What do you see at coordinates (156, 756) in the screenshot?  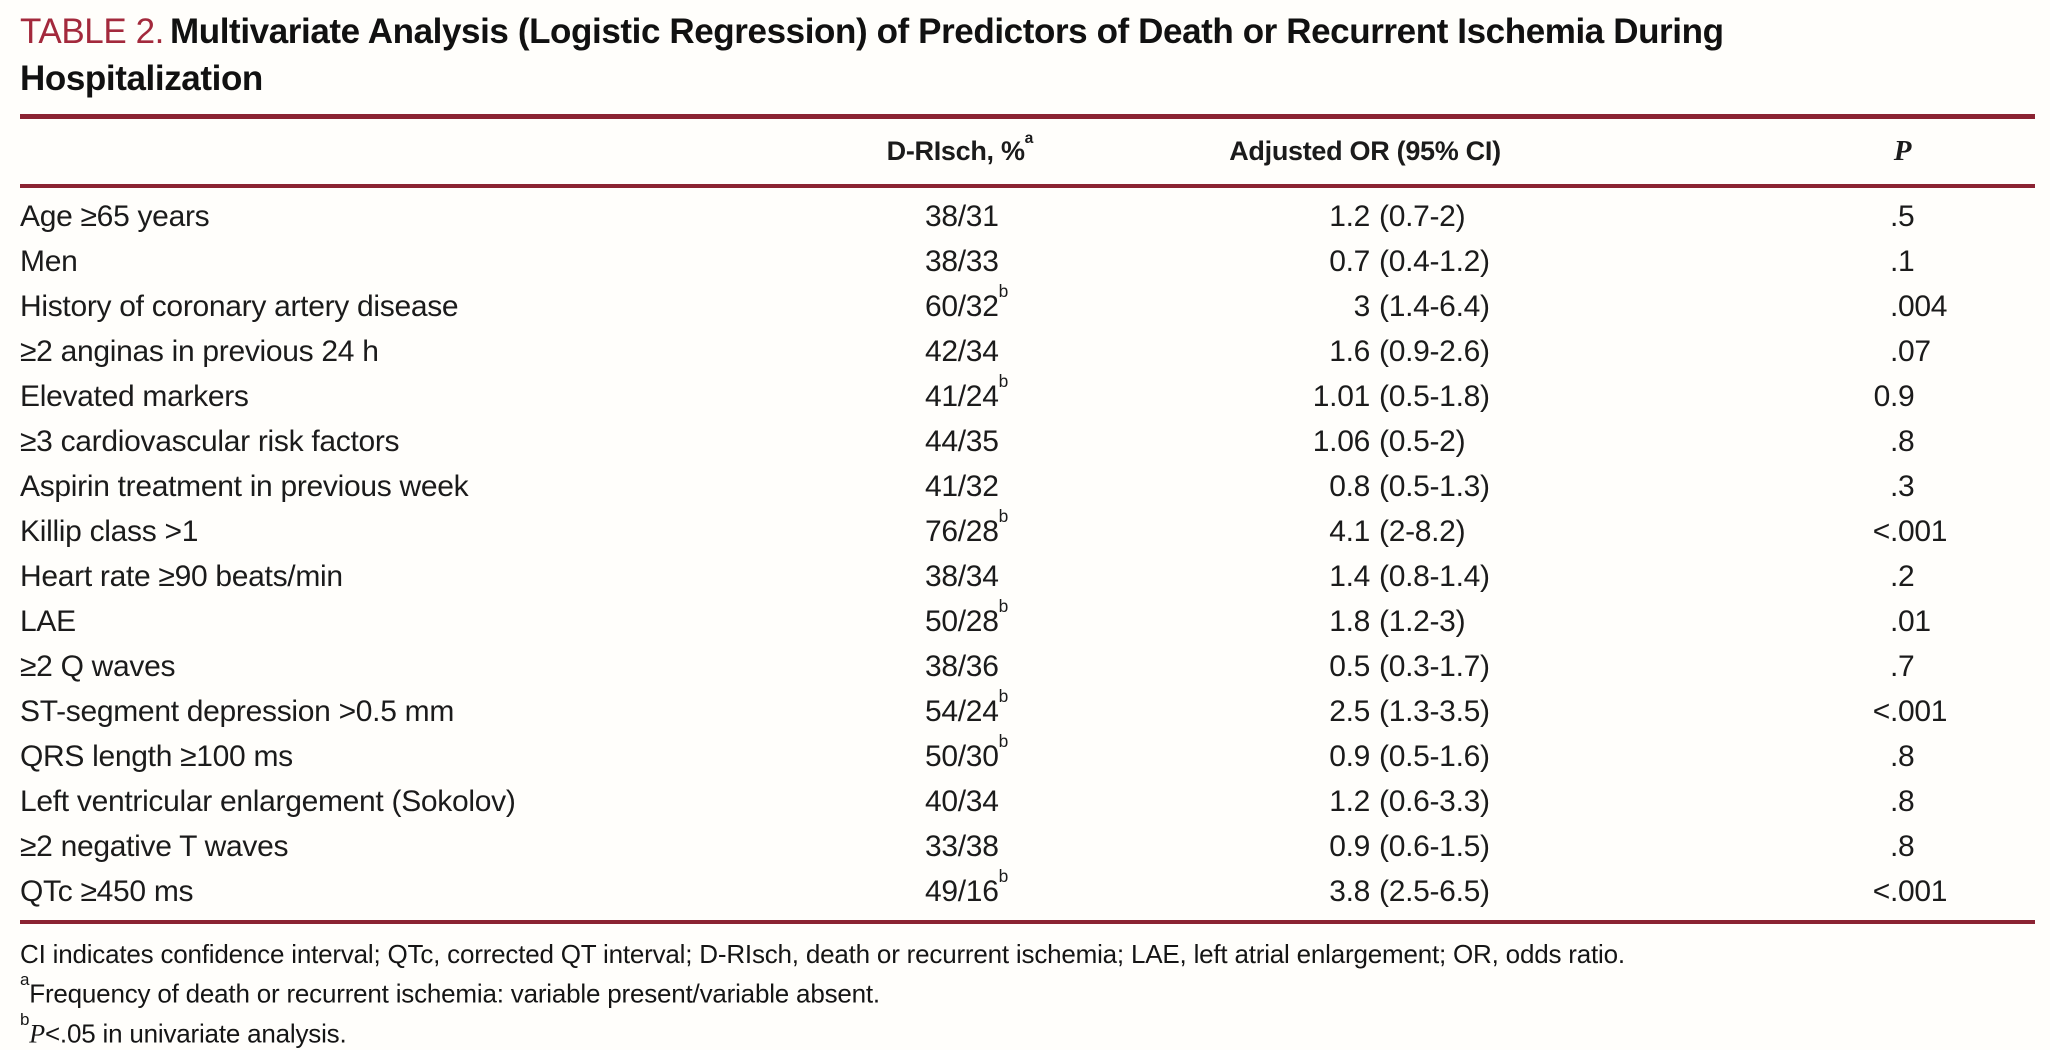 I see `row-variable-label: QRS length ≥100 ms` at bounding box center [156, 756].